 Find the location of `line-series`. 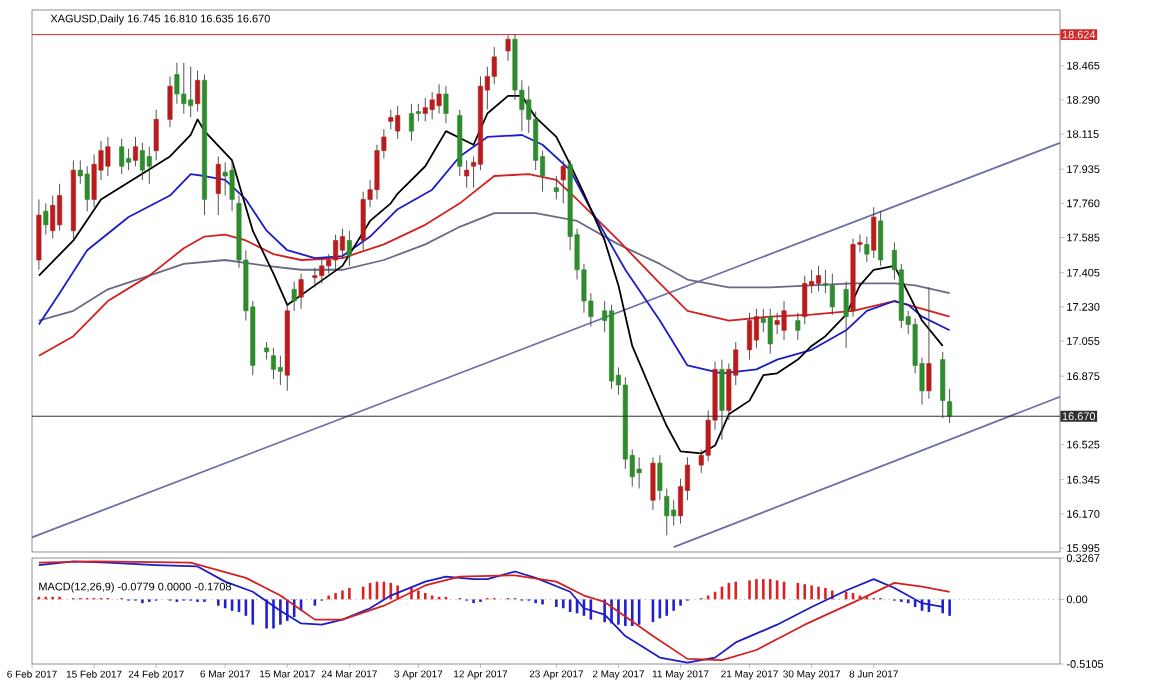

line-series is located at coordinates (494, 267).